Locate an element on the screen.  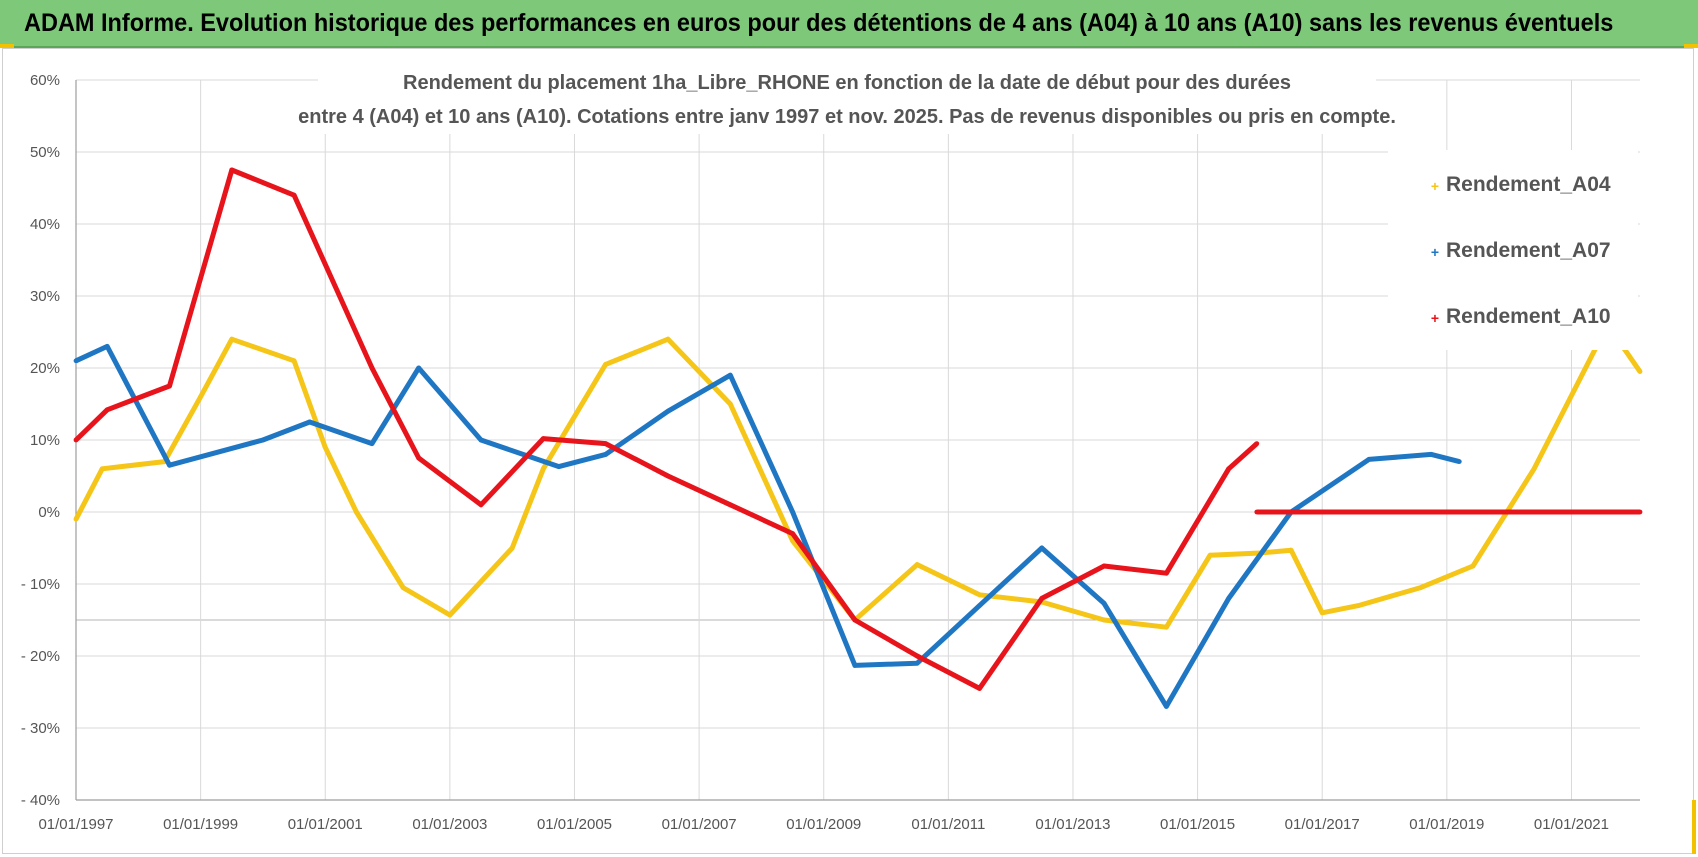
legend-marker-a07: + is located at coordinates (1435, 252).